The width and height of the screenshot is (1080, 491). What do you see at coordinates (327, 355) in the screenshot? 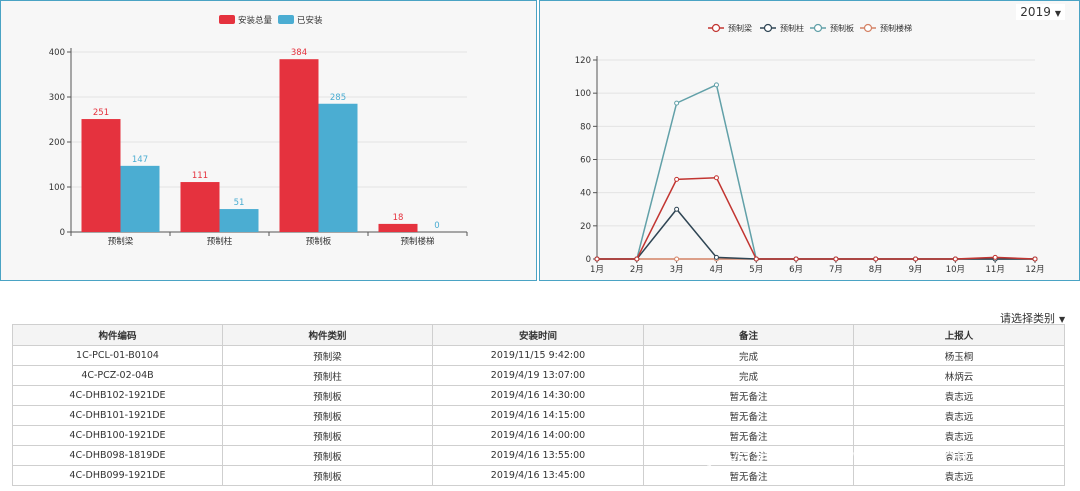
I see `cell-type: 预制梁` at bounding box center [327, 355].